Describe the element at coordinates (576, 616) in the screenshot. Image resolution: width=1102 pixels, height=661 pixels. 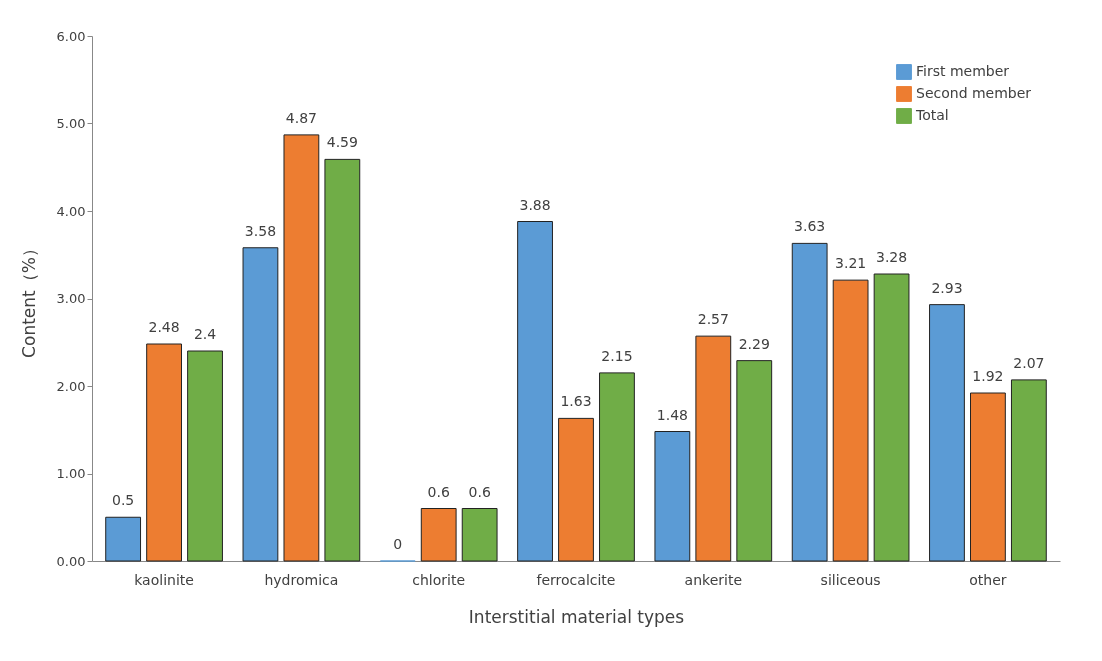
I see `x-axis-title: Interstitial material types` at that location.